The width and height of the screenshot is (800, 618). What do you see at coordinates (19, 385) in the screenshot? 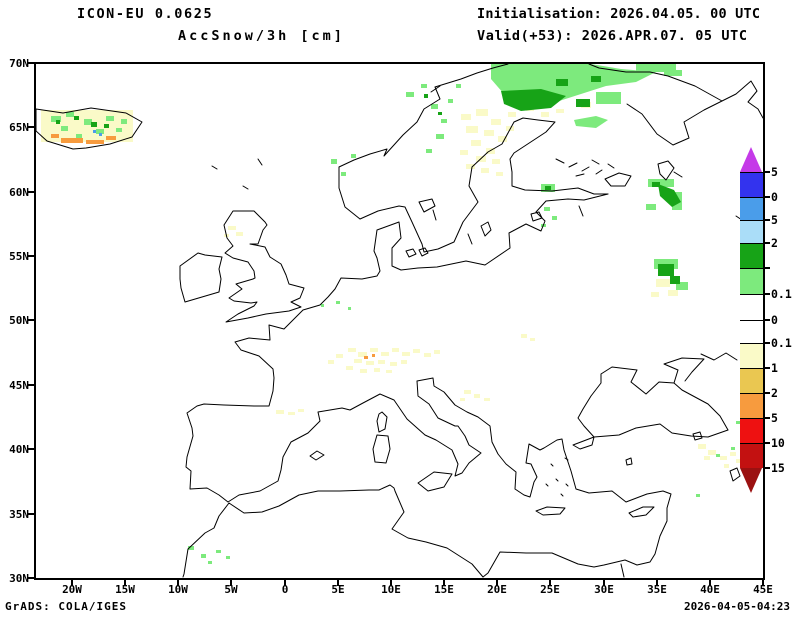
I see `lat-axis-label: 45N` at bounding box center [19, 385].